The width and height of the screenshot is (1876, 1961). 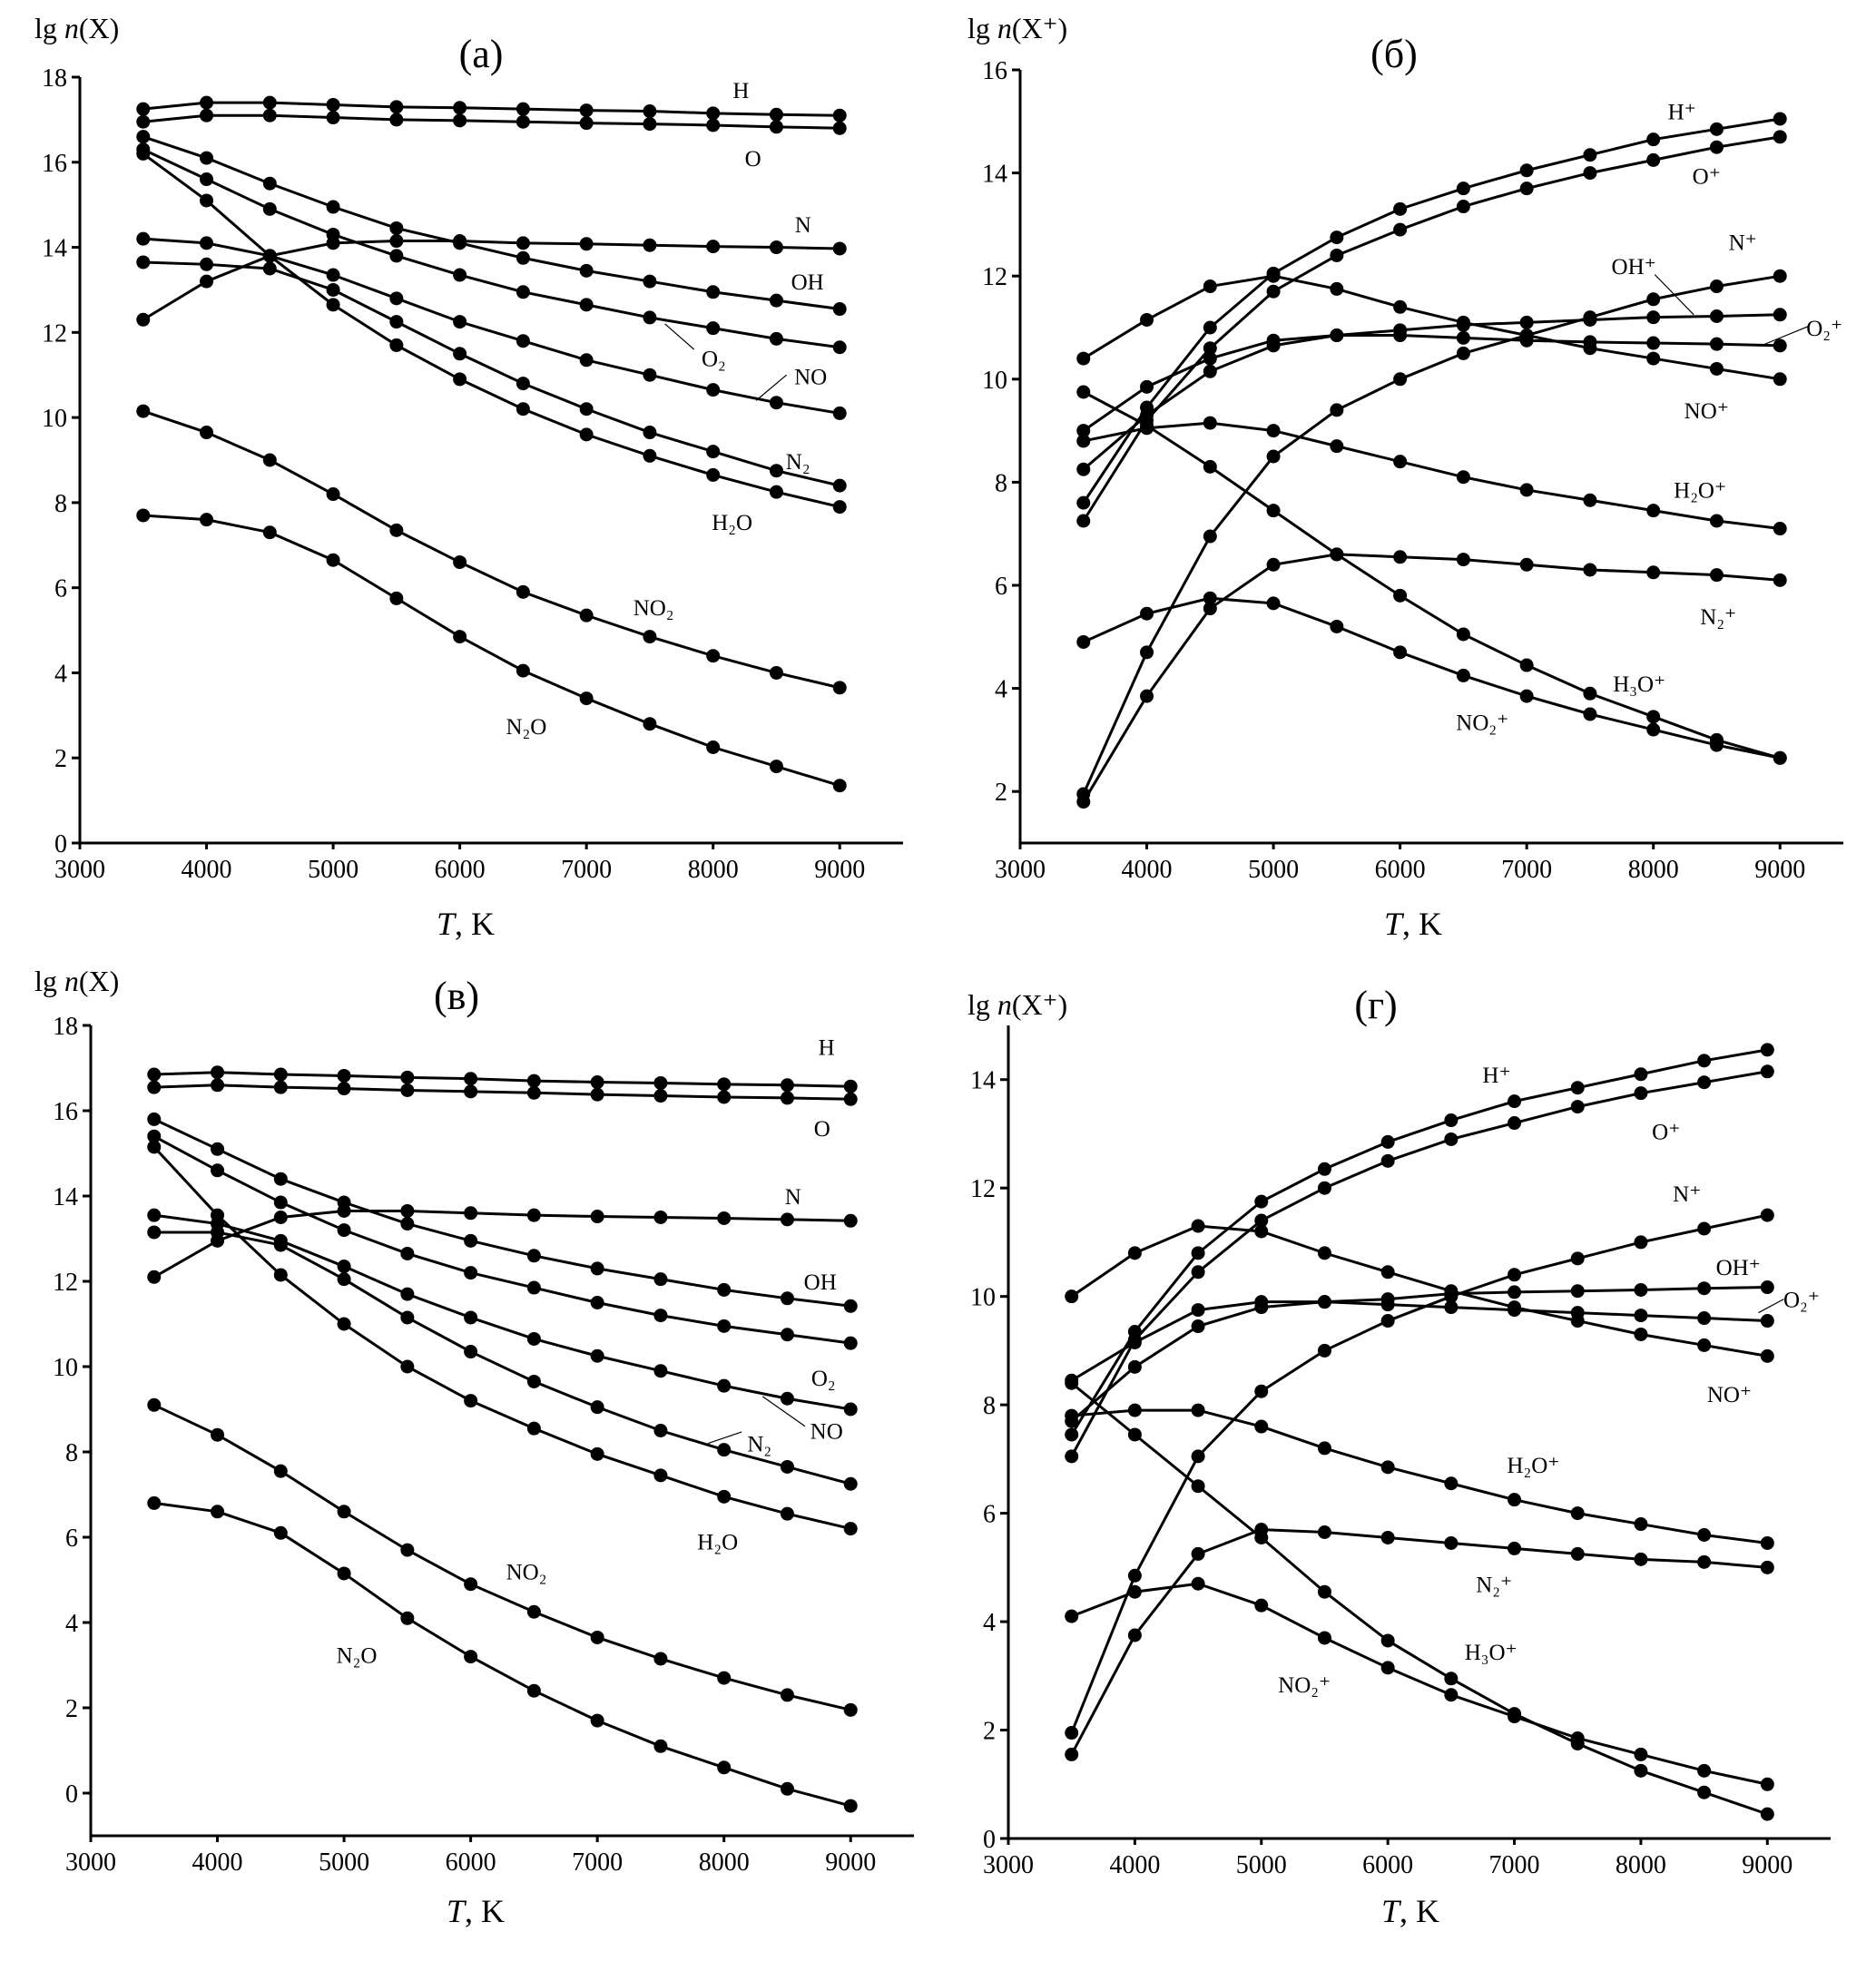 I want to click on series-4: O₂, so click(x=503, y=1260).